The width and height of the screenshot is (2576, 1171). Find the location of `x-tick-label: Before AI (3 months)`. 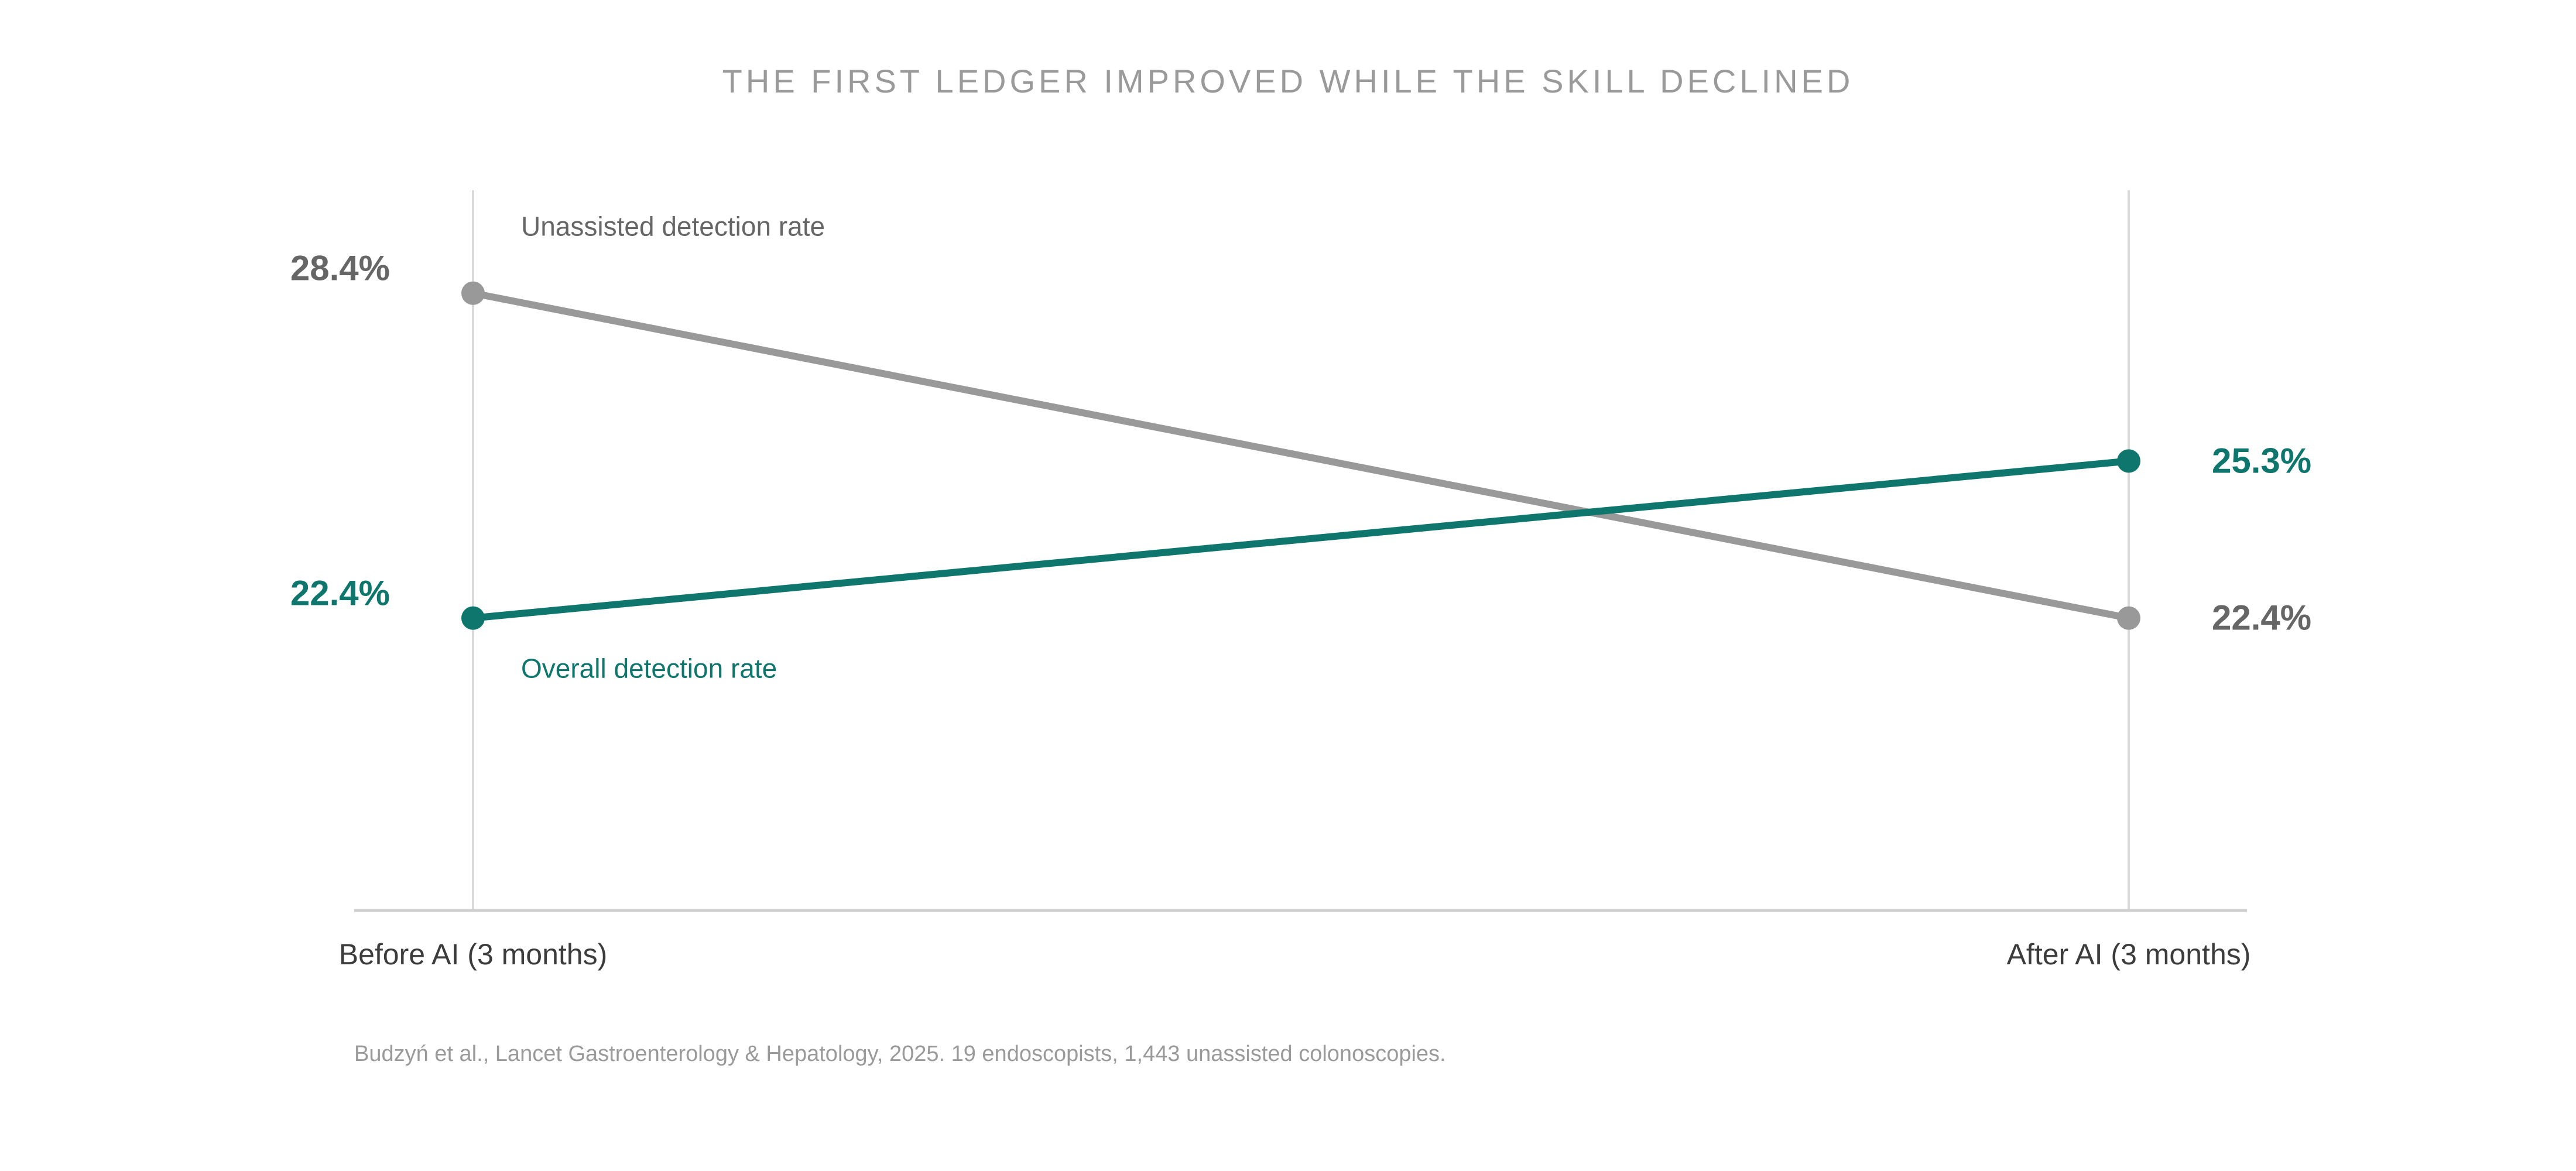

x-tick-label: Before AI (3 months) is located at coordinates (473, 954).